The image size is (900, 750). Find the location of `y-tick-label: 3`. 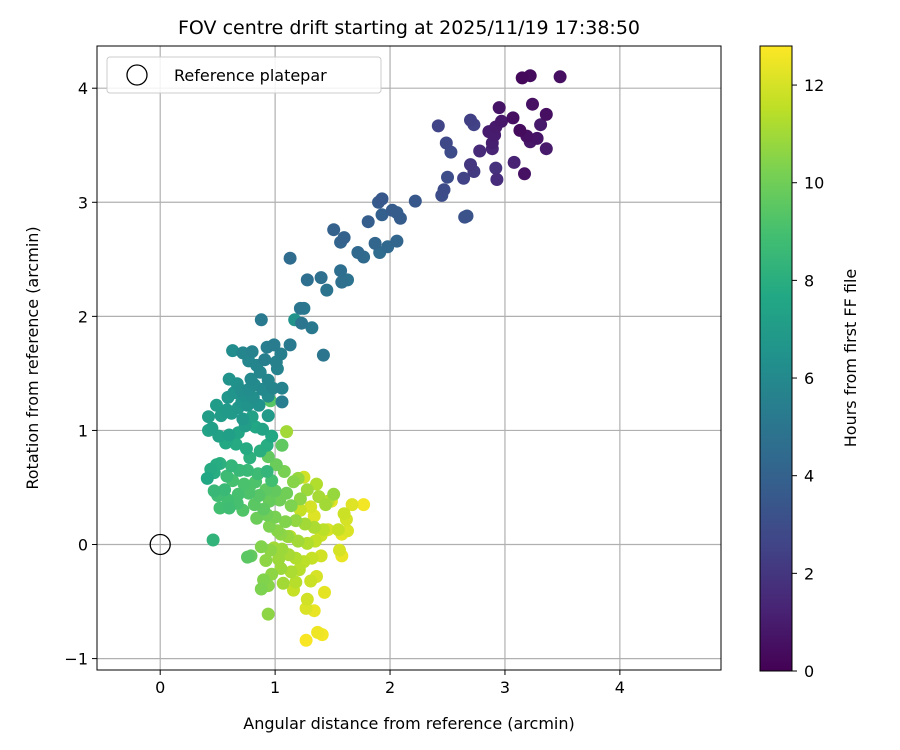

y-tick-label: 3 is located at coordinates (83, 202).